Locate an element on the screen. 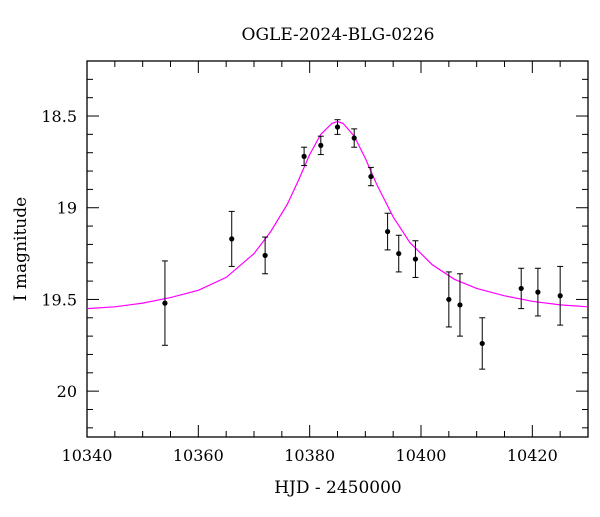 Image resolution: width=600 pixels, height=517 pixels. y-axis-label: I magnitude is located at coordinates (21, 249).